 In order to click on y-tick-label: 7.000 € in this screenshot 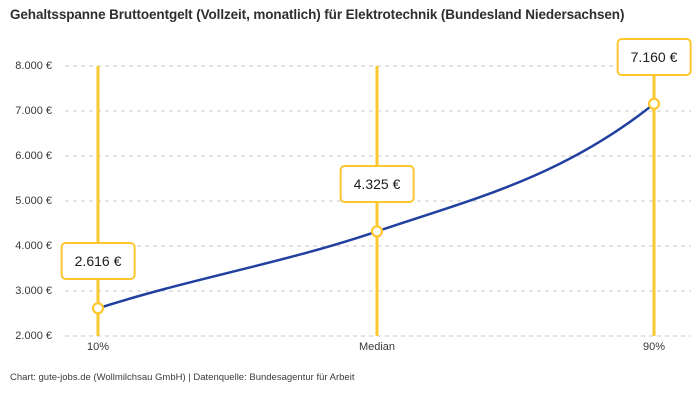, I will do `click(33, 110)`.